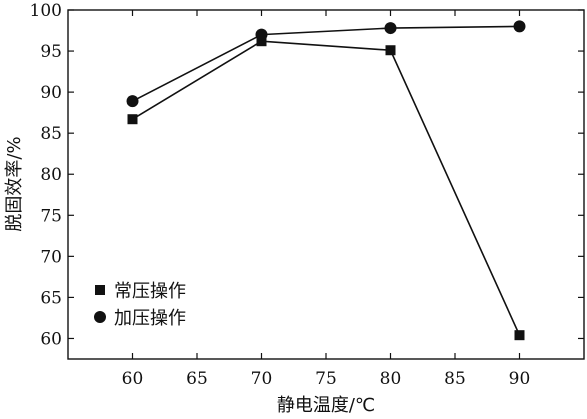  I want to click on x-tick-label: 80, so click(391, 379).